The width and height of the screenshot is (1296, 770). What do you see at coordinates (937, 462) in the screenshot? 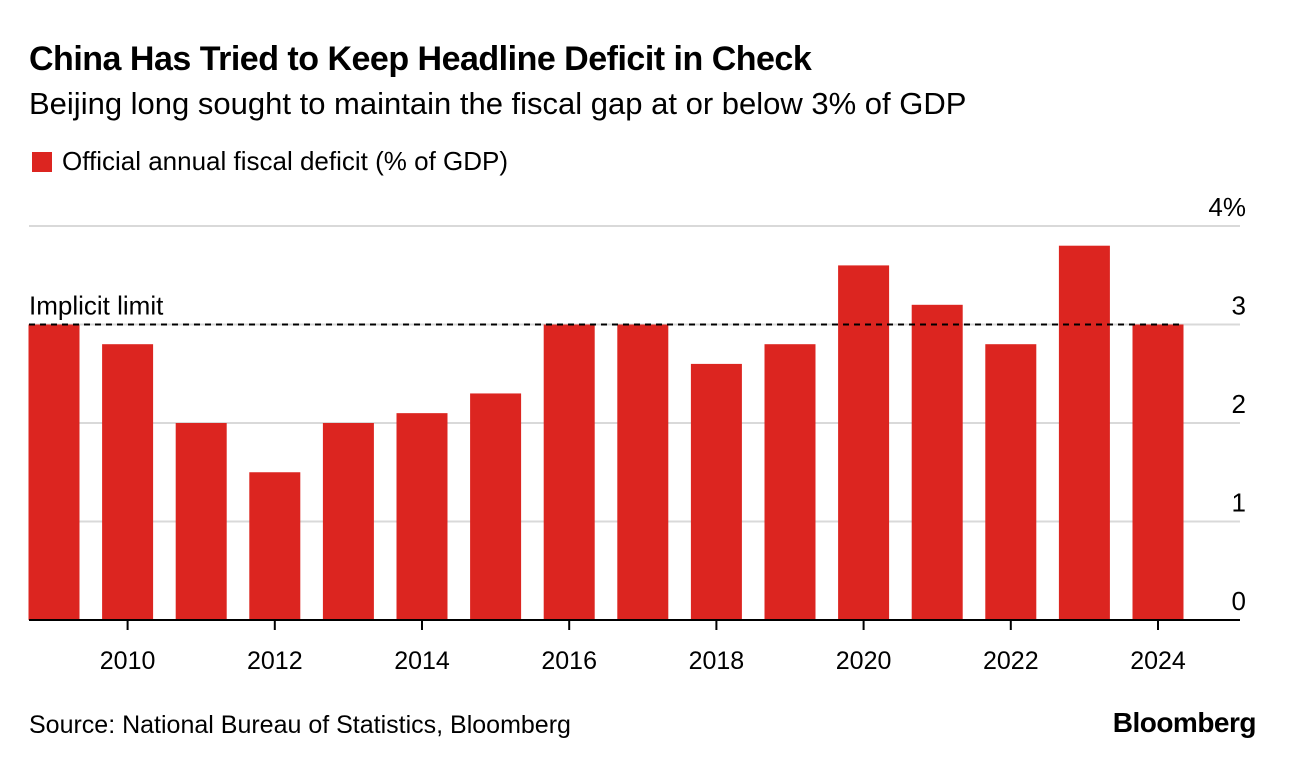
I see `bar-2021` at bounding box center [937, 462].